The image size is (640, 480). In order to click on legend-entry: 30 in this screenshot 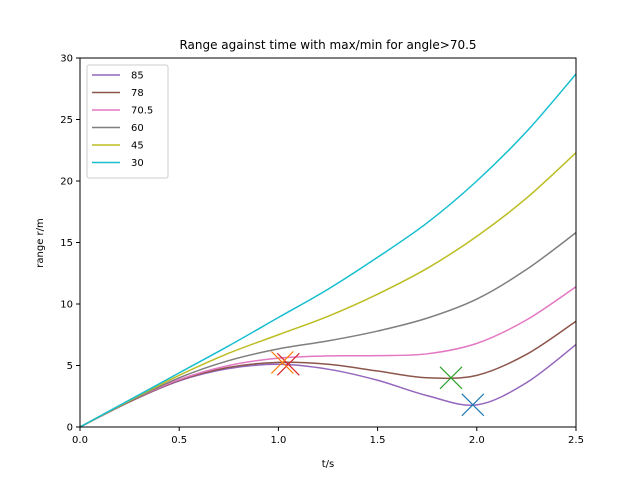, I will do `click(118, 163)`.